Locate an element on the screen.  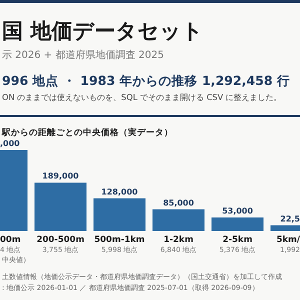
annotation: 国 地価データセット is located at coordinates (103, 31).